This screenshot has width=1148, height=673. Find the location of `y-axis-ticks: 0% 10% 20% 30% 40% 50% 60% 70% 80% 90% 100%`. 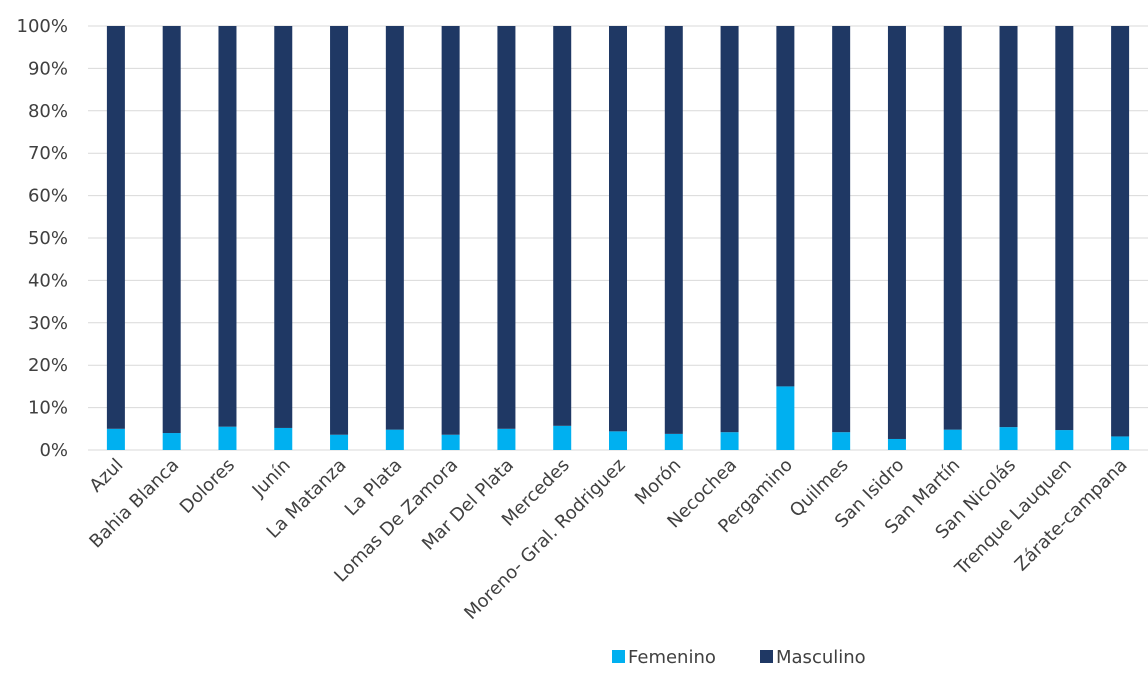

y-axis-ticks: 0% 10% 20% 30% 40% 50% 60% 70% 80% 90% 100% is located at coordinates (42, 238).